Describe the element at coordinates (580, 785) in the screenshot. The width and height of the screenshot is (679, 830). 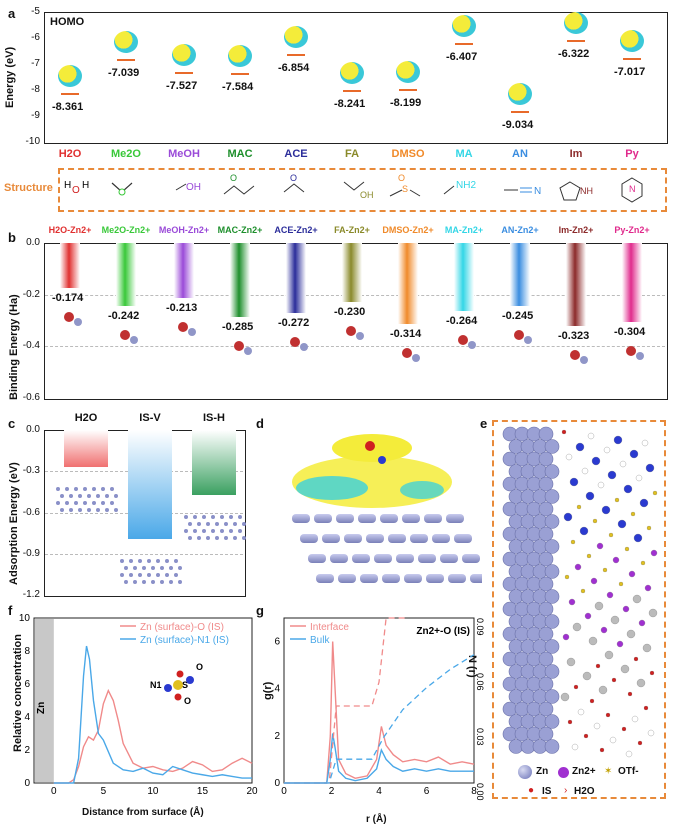
I see `panel-e-legend: Zn Zn2+ ✶ OTf- ● IS › H2O` at that location.